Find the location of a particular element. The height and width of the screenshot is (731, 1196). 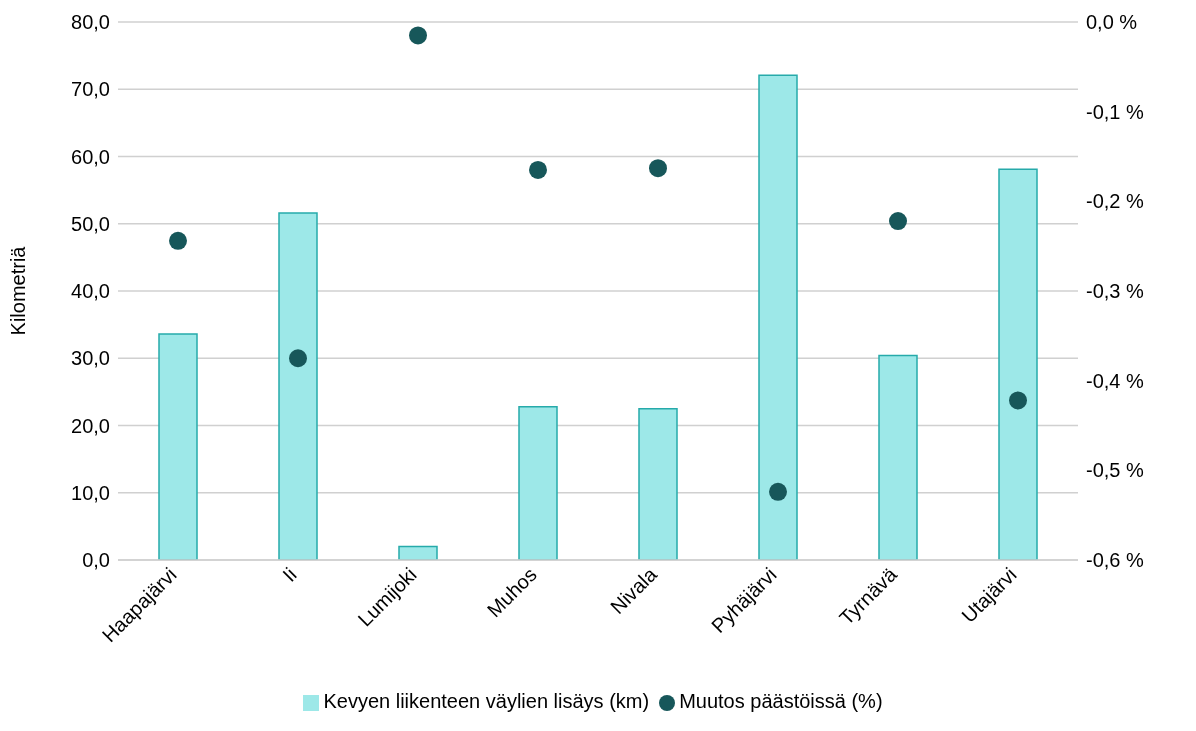

y-tick-label: 70,0 is located at coordinates (90, 89).